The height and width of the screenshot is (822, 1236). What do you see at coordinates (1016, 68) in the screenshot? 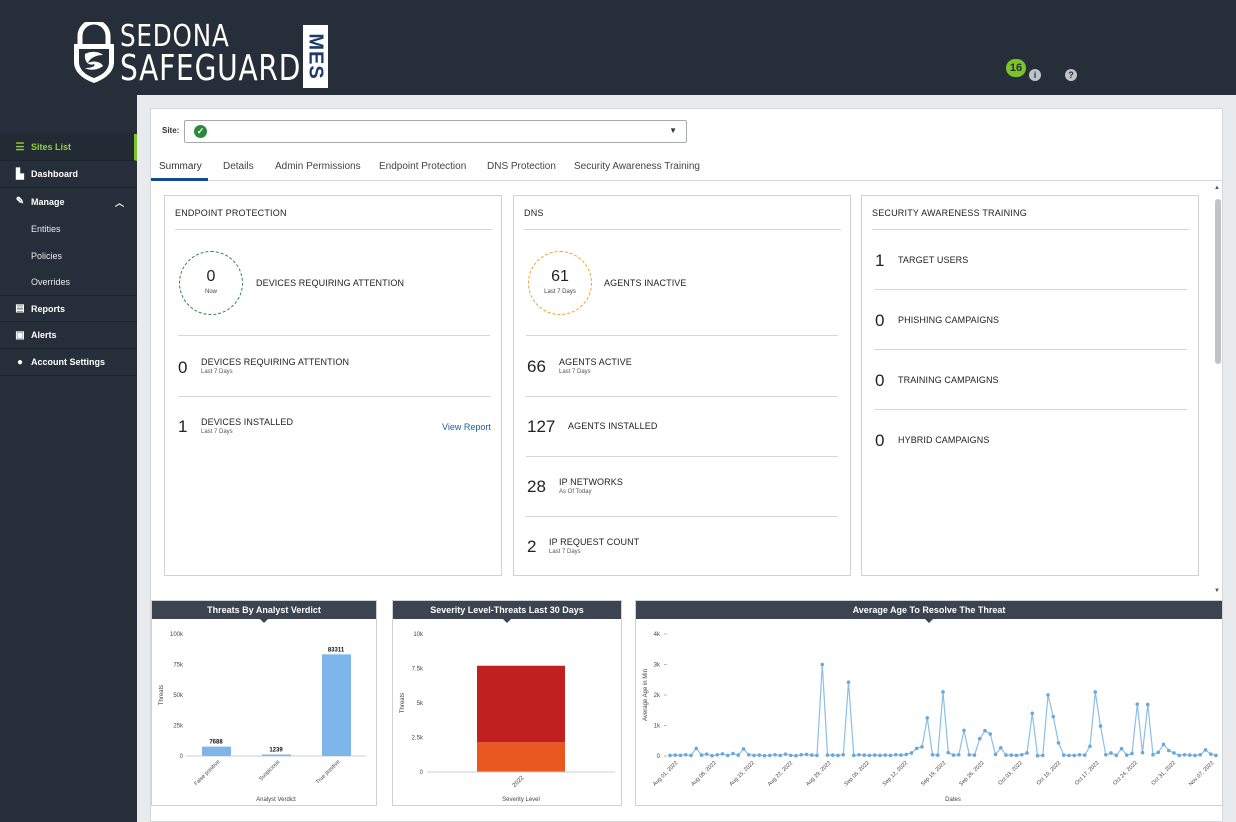
I see `notification-badge: 16` at bounding box center [1016, 68].